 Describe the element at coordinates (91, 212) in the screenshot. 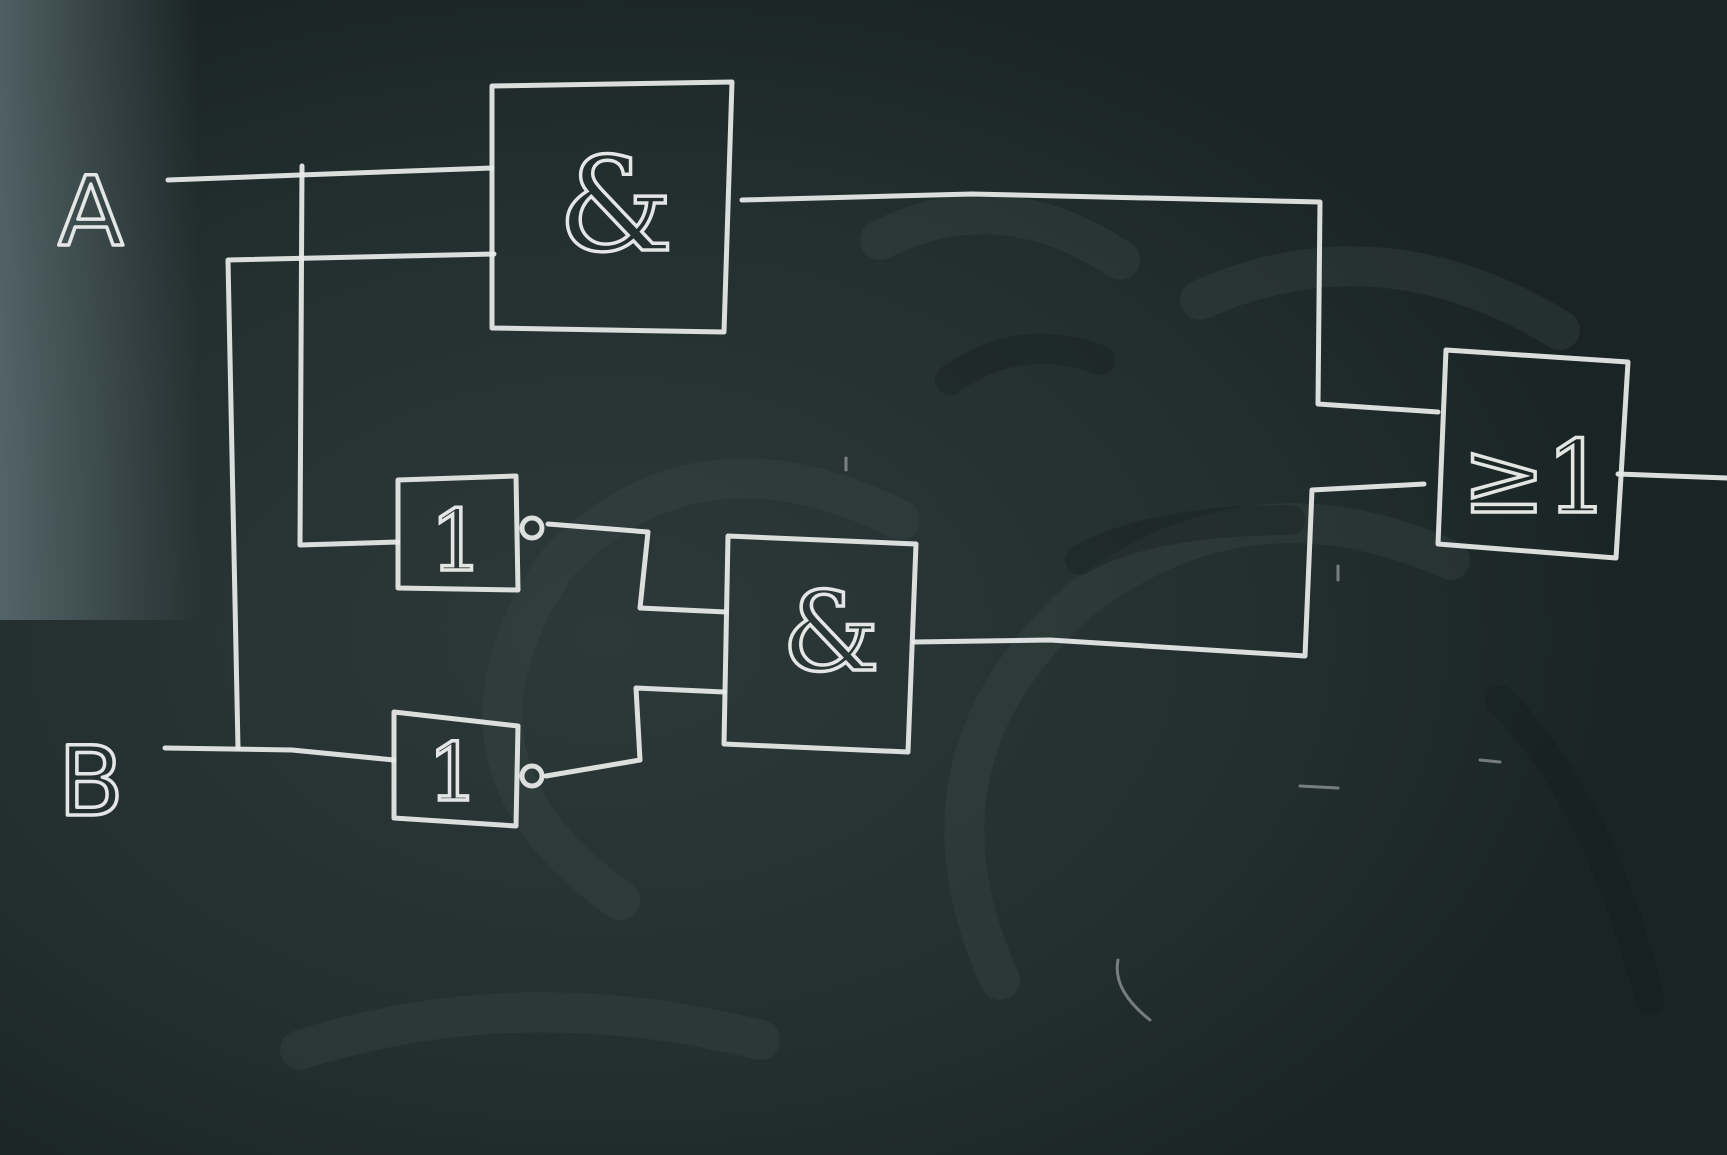

I see `input-a-label: A` at that location.